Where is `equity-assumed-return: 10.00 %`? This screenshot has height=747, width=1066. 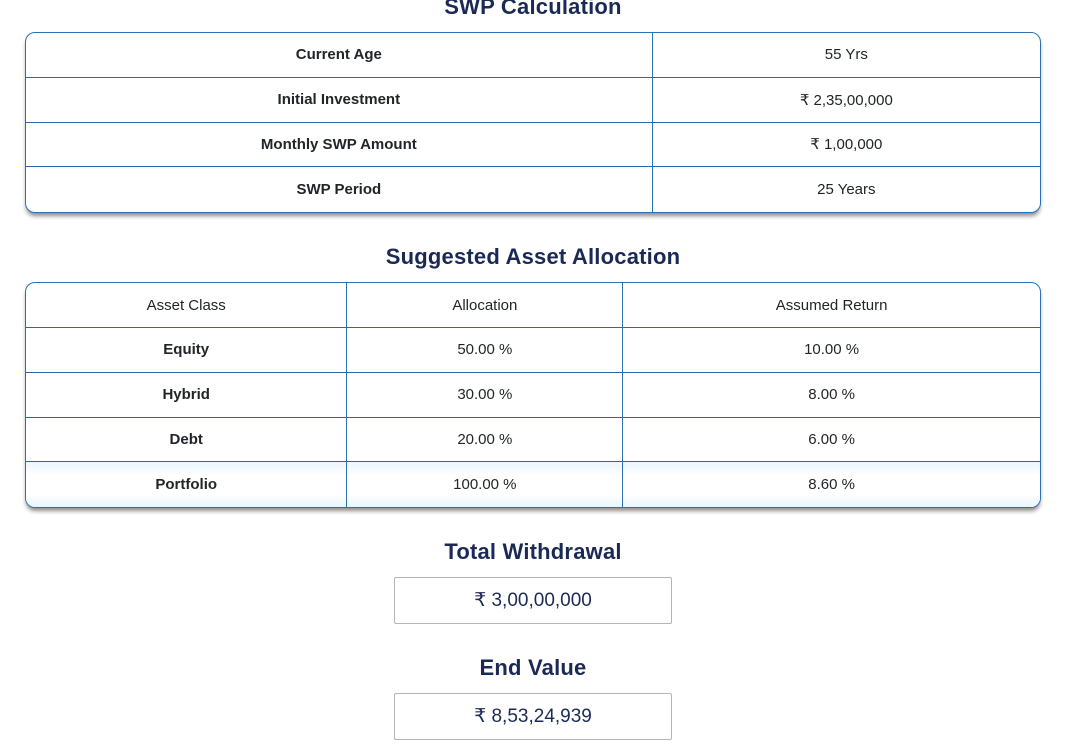
equity-assumed-return: 10.00 % is located at coordinates (832, 350).